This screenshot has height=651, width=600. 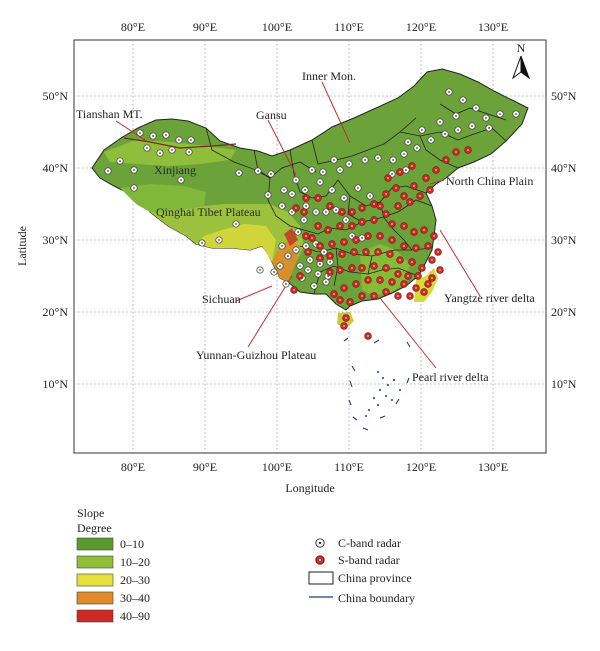 What do you see at coordinates (271, 115) in the screenshot?
I see `label-gansu: Gansu` at bounding box center [271, 115].